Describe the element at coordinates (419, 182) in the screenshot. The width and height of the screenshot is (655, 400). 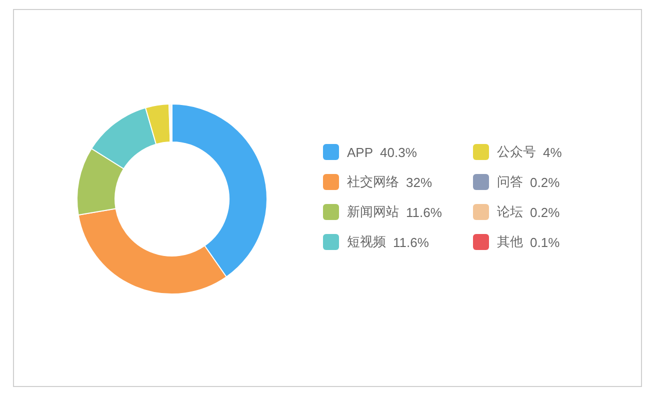
I see `data-label: 32%` at that location.